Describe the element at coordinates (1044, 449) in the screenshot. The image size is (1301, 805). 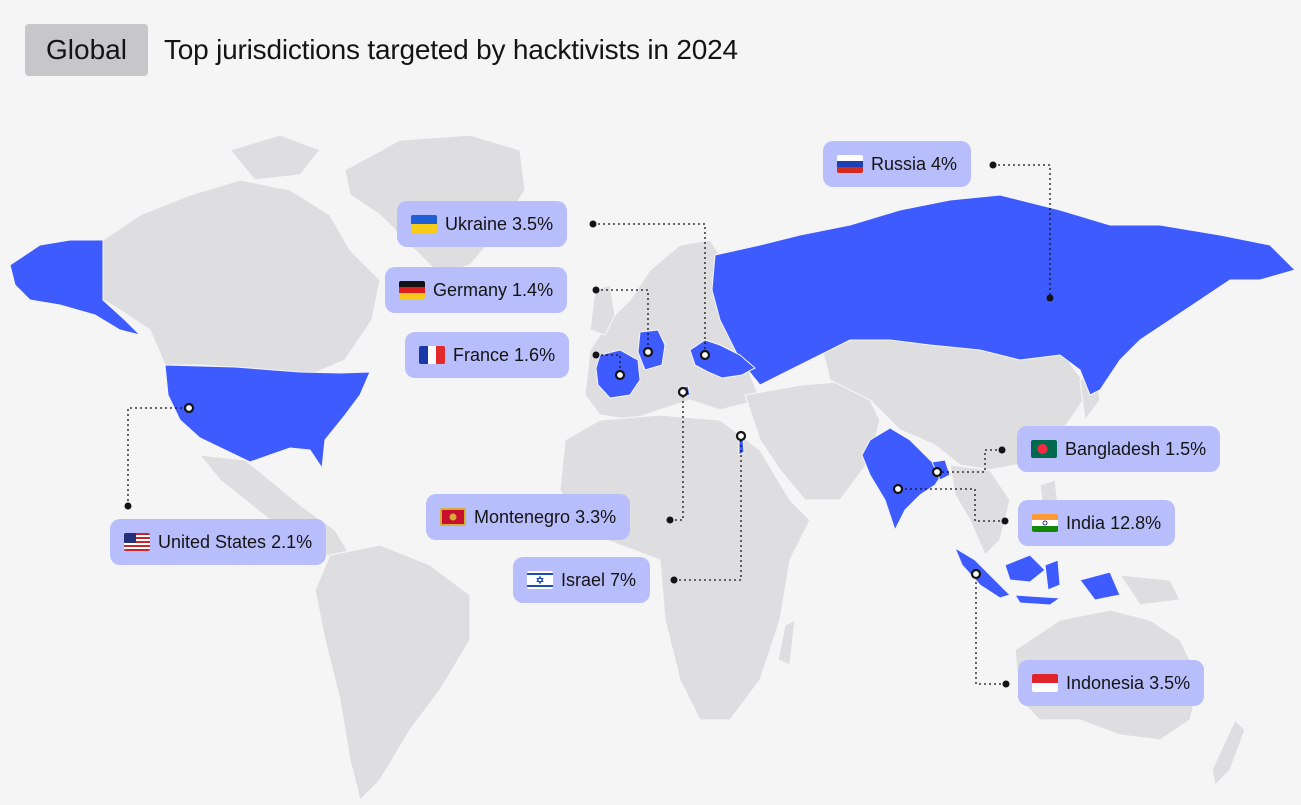
I see `bangladesh-flag-icon` at that location.